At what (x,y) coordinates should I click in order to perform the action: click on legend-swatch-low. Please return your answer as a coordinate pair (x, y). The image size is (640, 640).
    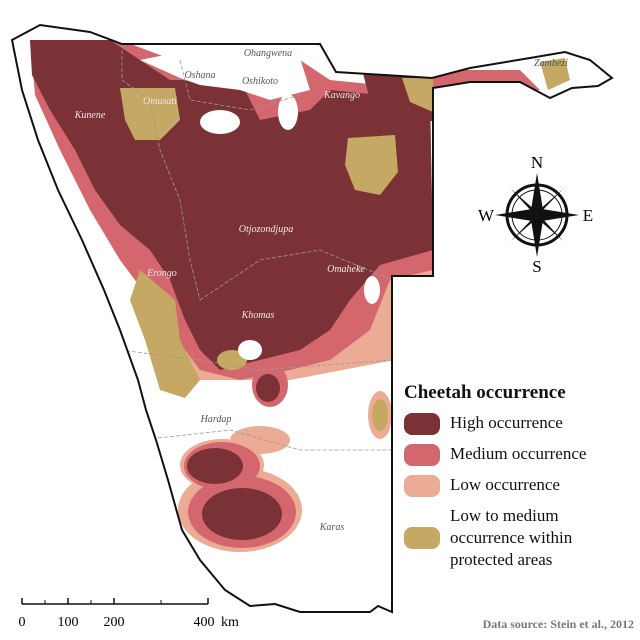
    Looking at the image, I should click on (422, 486).